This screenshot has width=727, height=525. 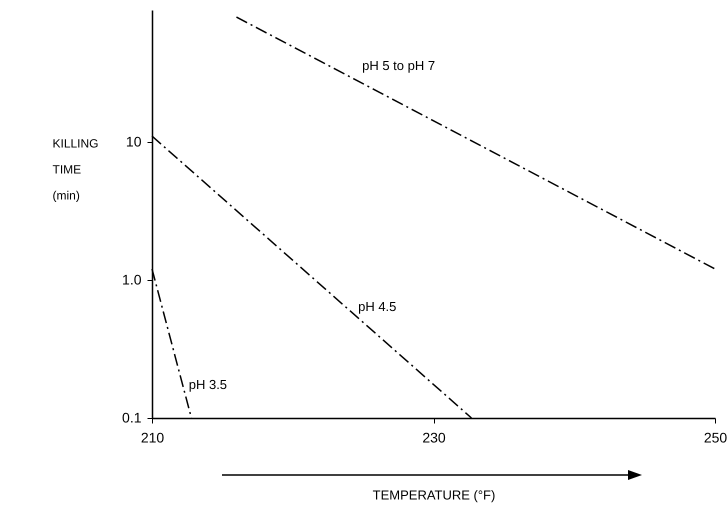 What do you see at coordinates (715, 438) in the screenshot?
I see `x-tick-label: 250` at bounding box center [715, 438].